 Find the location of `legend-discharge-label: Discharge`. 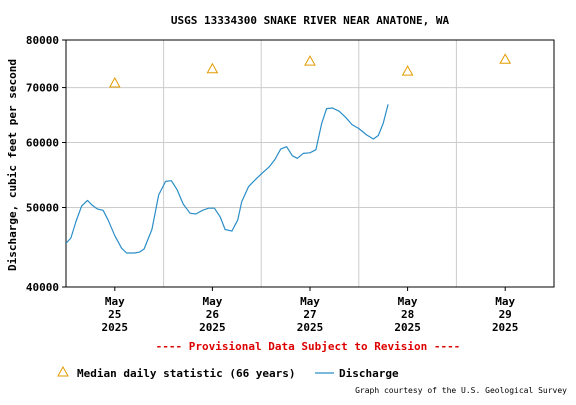

legend-discharge-label: Discharge is located at coordinates (369, 373).